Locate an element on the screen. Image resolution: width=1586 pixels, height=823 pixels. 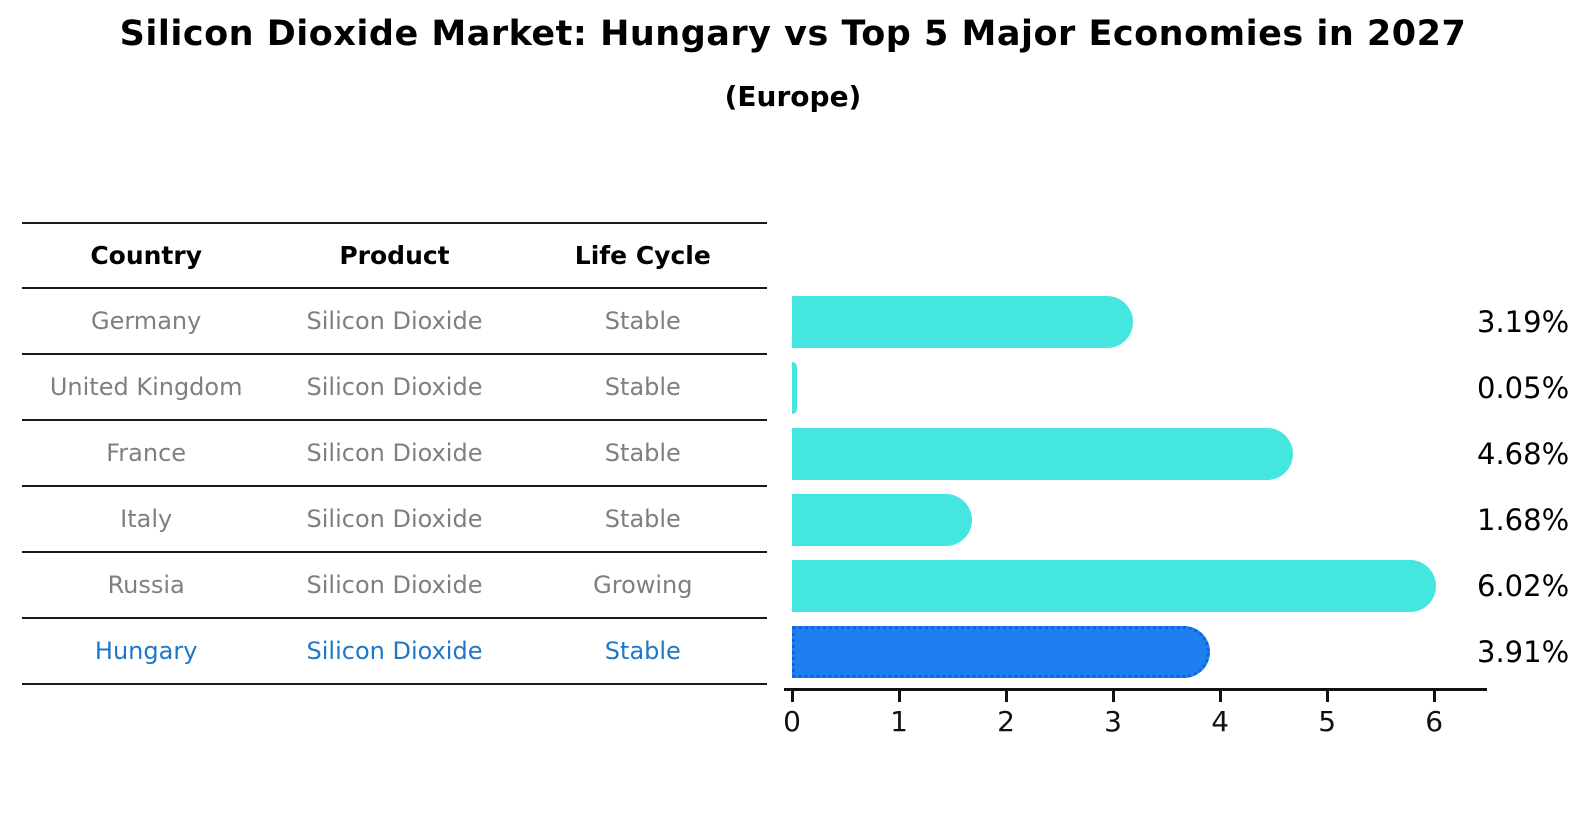
country-cell: France is located at coordinates (146, 453).